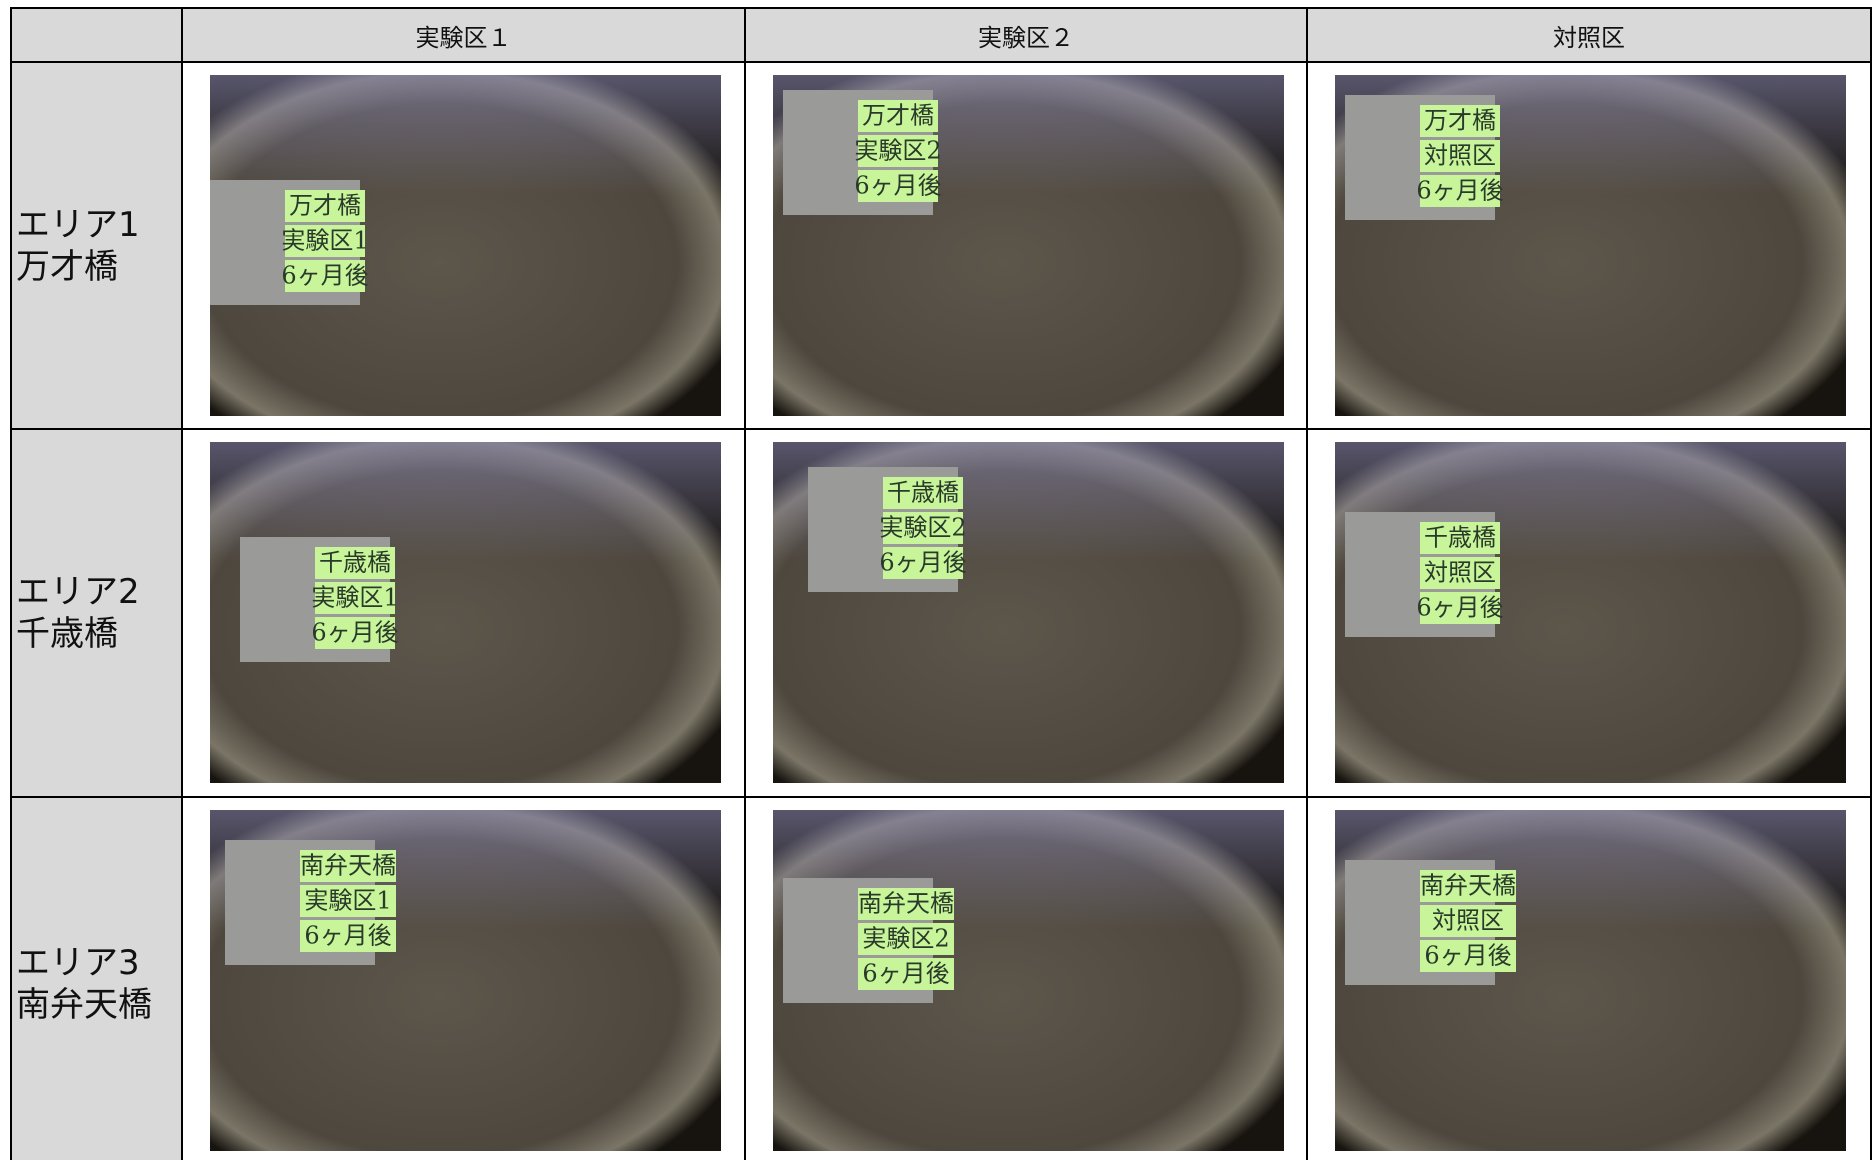 This screenshot has height=1160, width=1876. Describe the element at coordinates (1589, 978) in the screenshot. I see `photo-cell` at that location.